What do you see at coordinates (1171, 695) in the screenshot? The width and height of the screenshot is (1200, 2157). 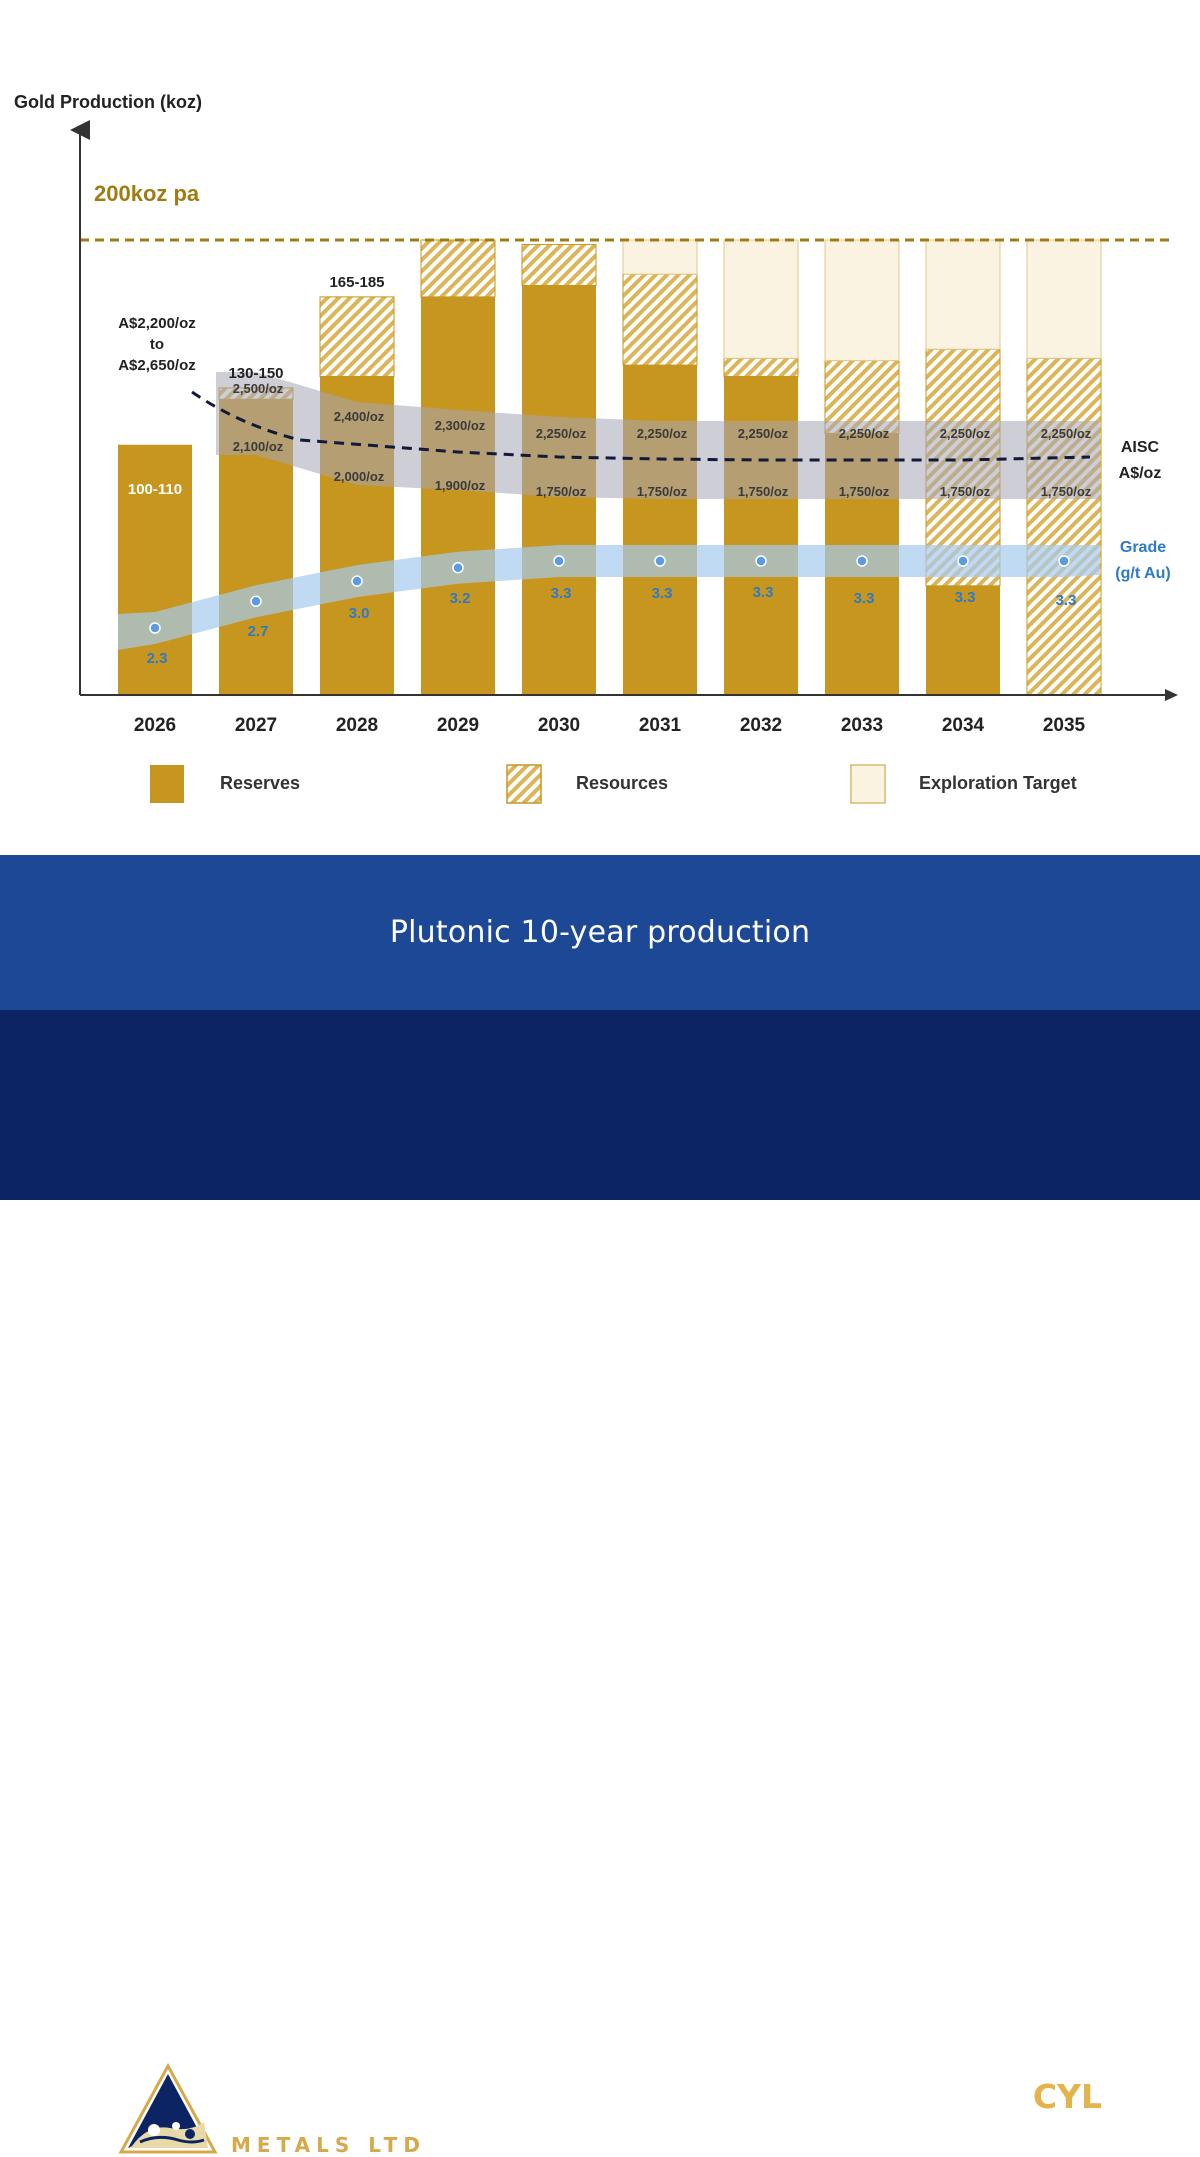 I see `x-axis-arrow-icon` at bounding box center [1171, 695].